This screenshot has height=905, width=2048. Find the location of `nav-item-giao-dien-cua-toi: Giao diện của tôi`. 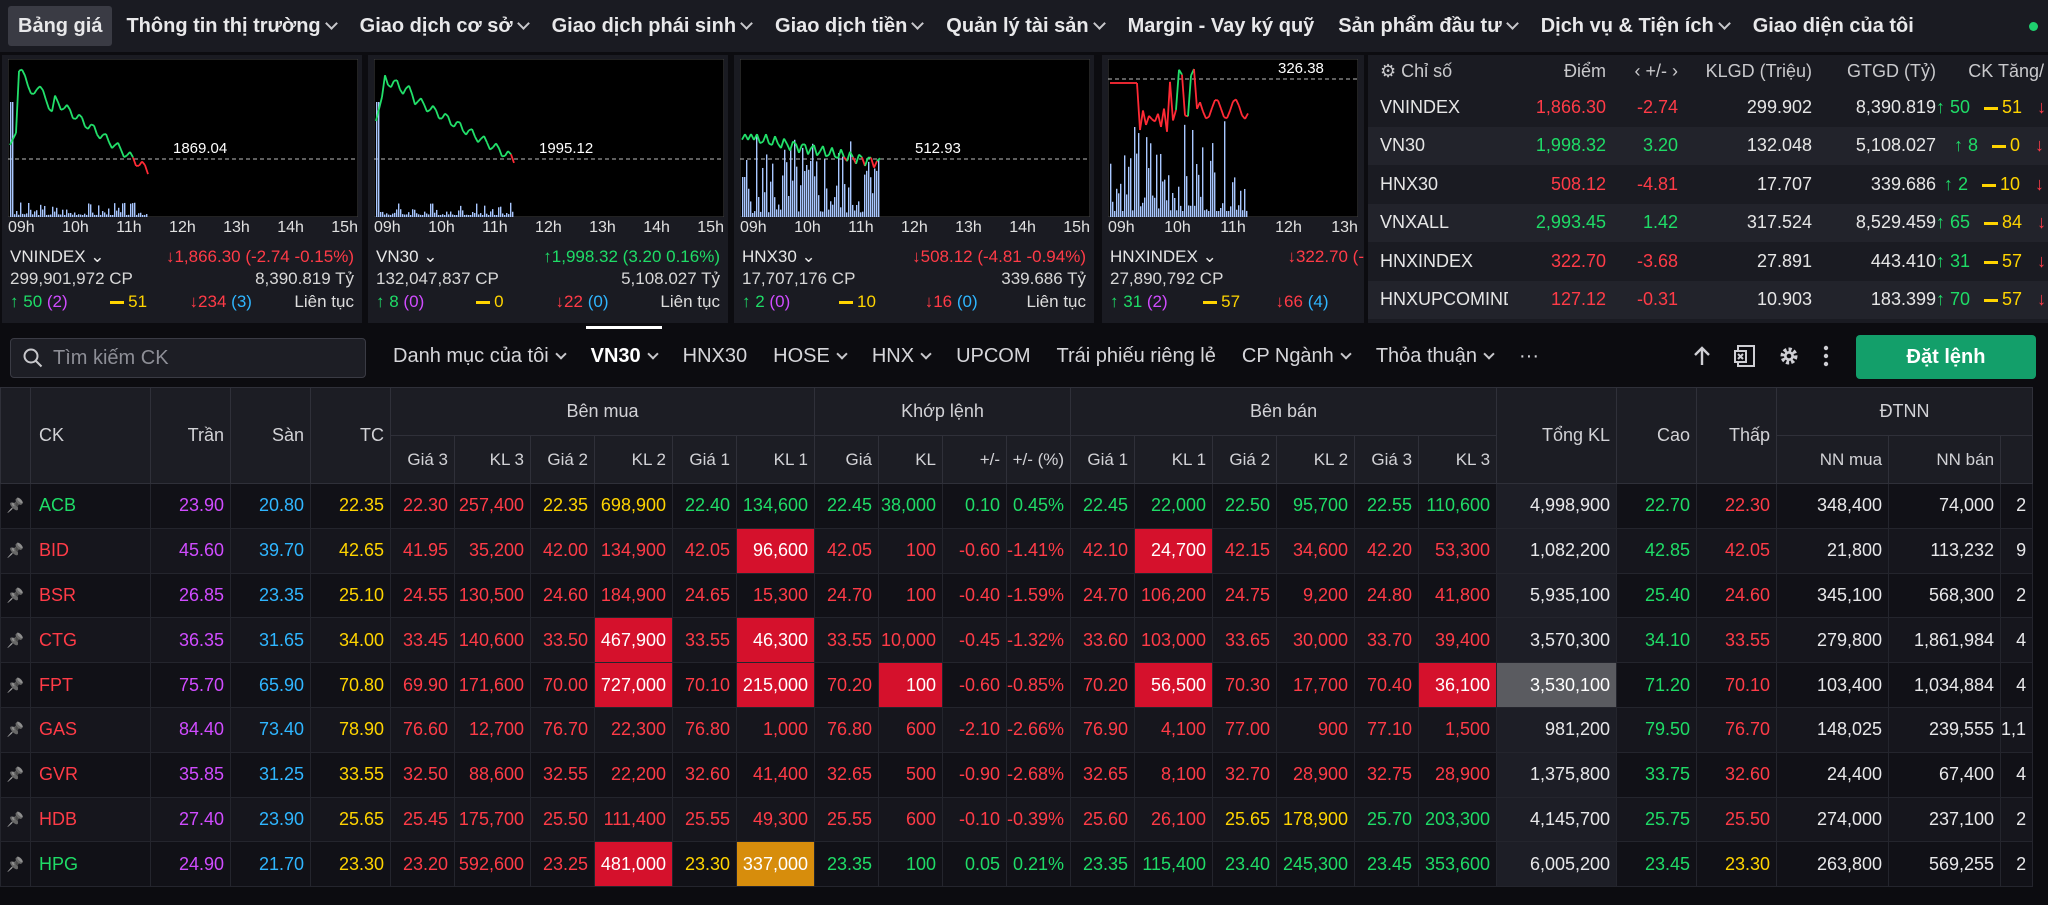

nav-item-giao-dien-cua-toi: Giao diện của tôi is located at coordinates (1833, 26).